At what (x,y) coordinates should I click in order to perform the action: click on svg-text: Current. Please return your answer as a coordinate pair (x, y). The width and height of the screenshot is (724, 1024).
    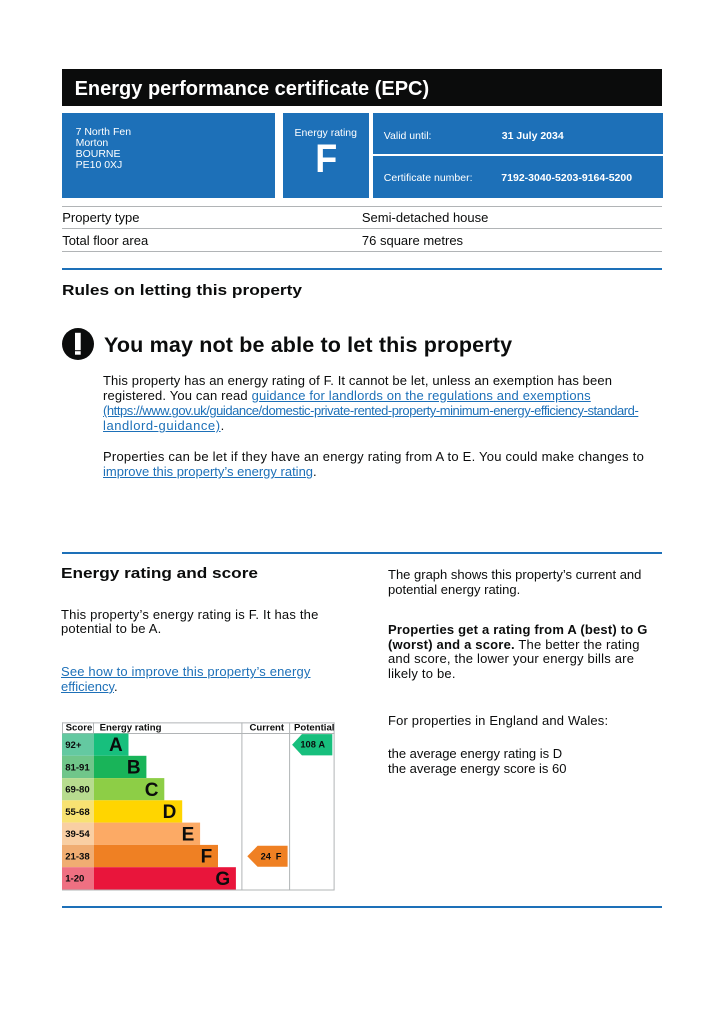
    Looking at the image, I should click on (266, 728).